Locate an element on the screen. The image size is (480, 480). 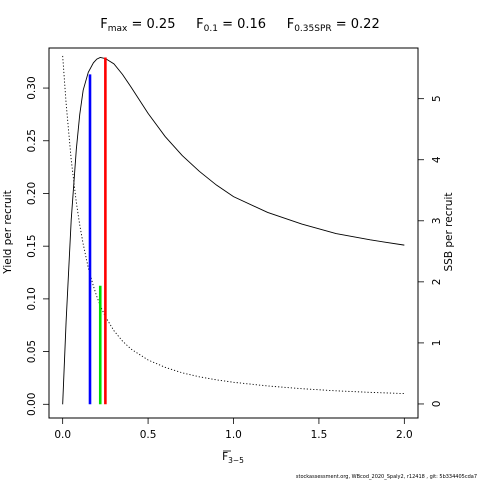
y-right-tick-label: 3 is located at coordinates (437, 220).